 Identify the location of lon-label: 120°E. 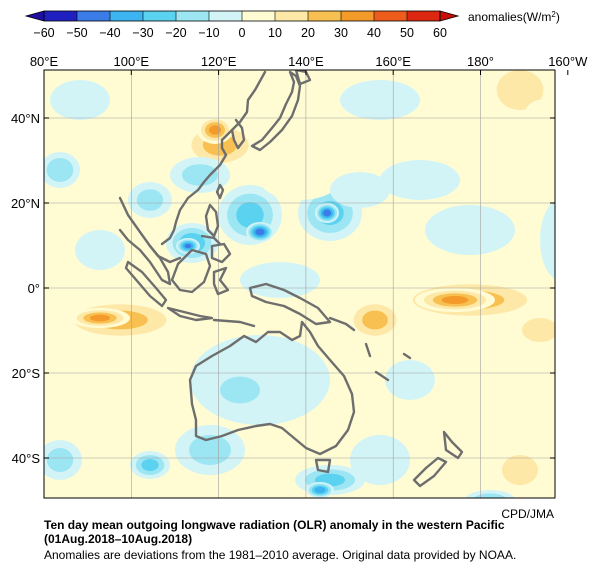
(219, 61).